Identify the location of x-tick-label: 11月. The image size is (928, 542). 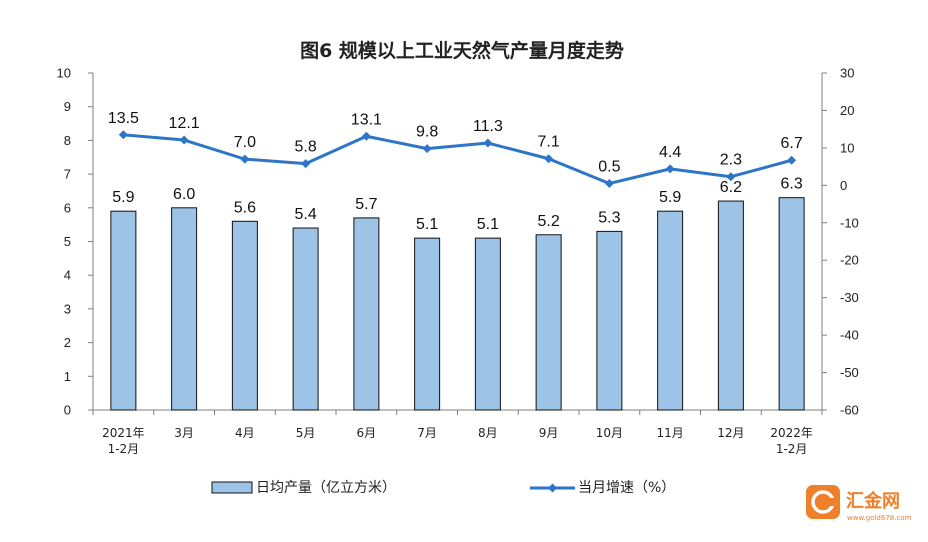
(669, 433).